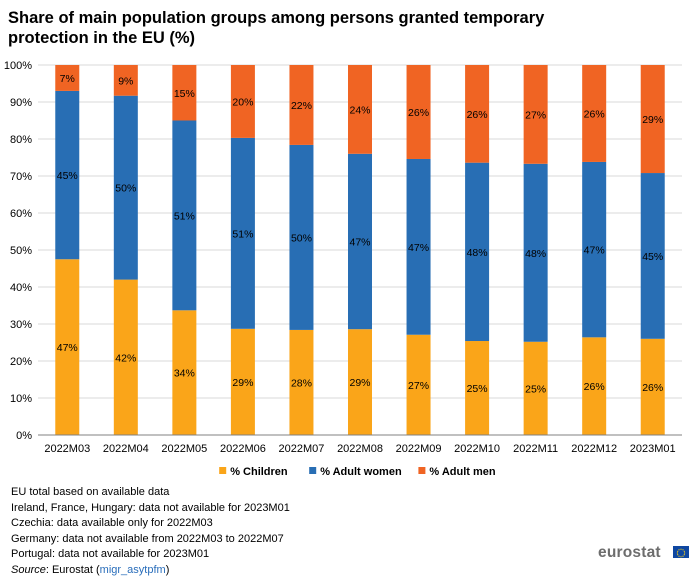  Describe the element at coordinates (259, 472) in the screenshot. I see `legend-label: % Children` at that location.